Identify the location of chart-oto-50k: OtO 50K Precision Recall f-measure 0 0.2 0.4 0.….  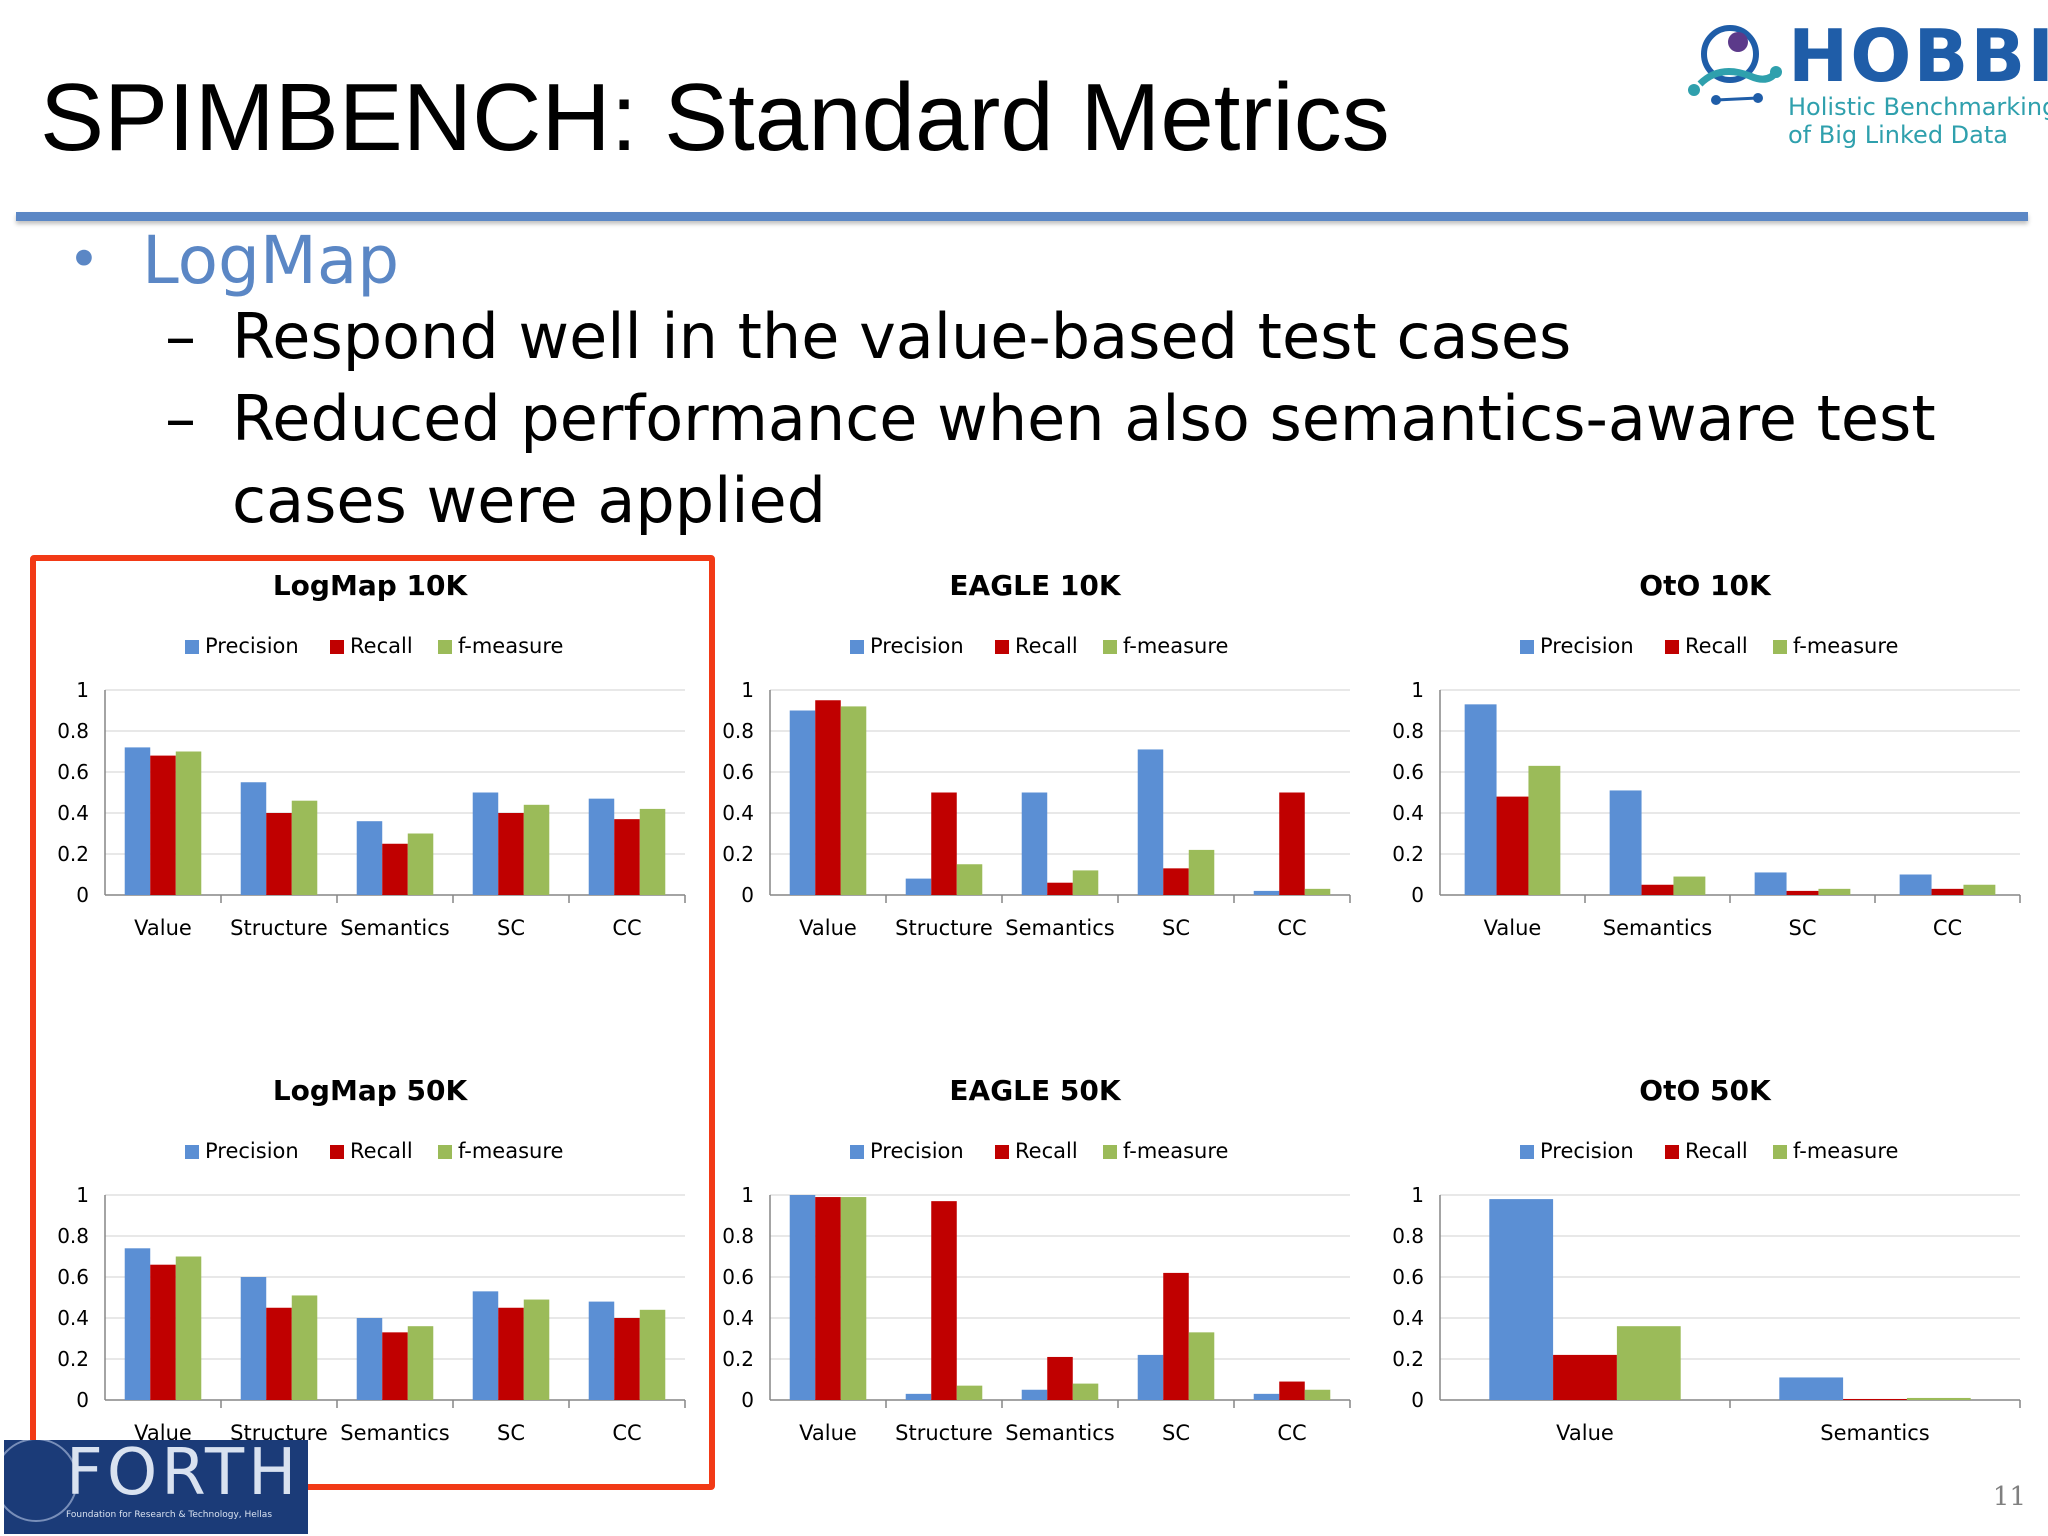
(1705, 1255).